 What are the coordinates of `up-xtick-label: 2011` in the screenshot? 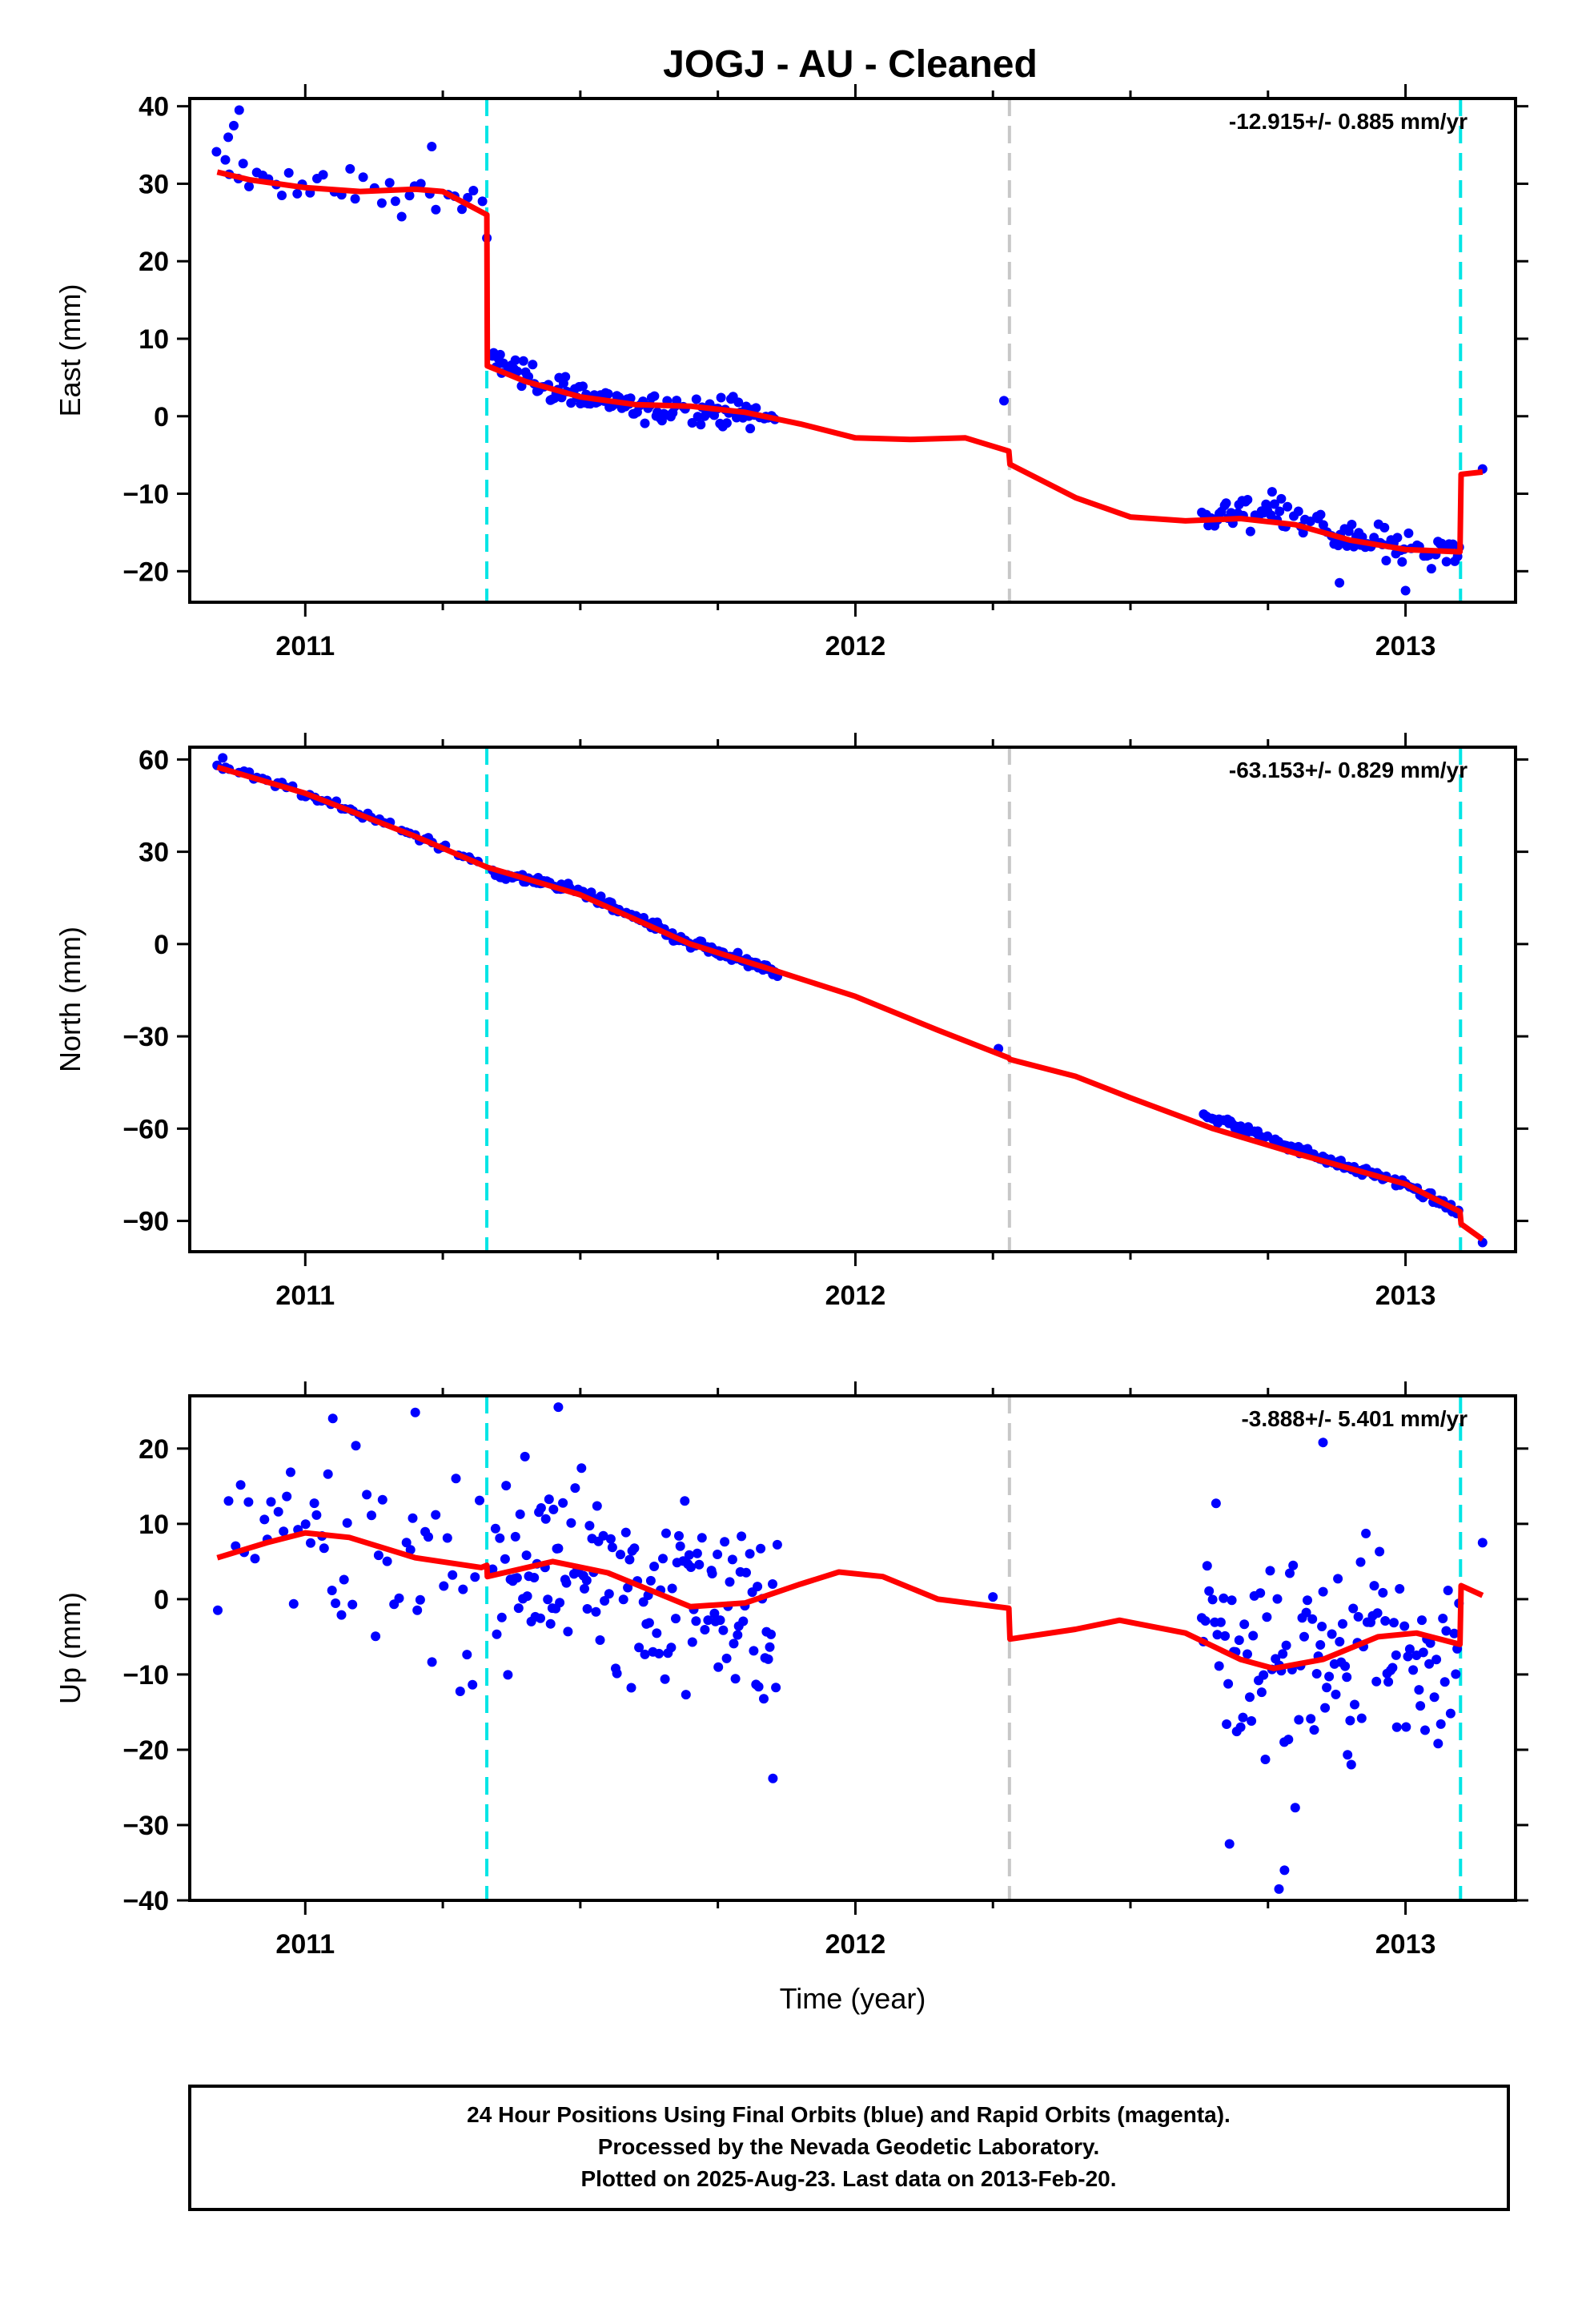 It's located at (305, 1944).